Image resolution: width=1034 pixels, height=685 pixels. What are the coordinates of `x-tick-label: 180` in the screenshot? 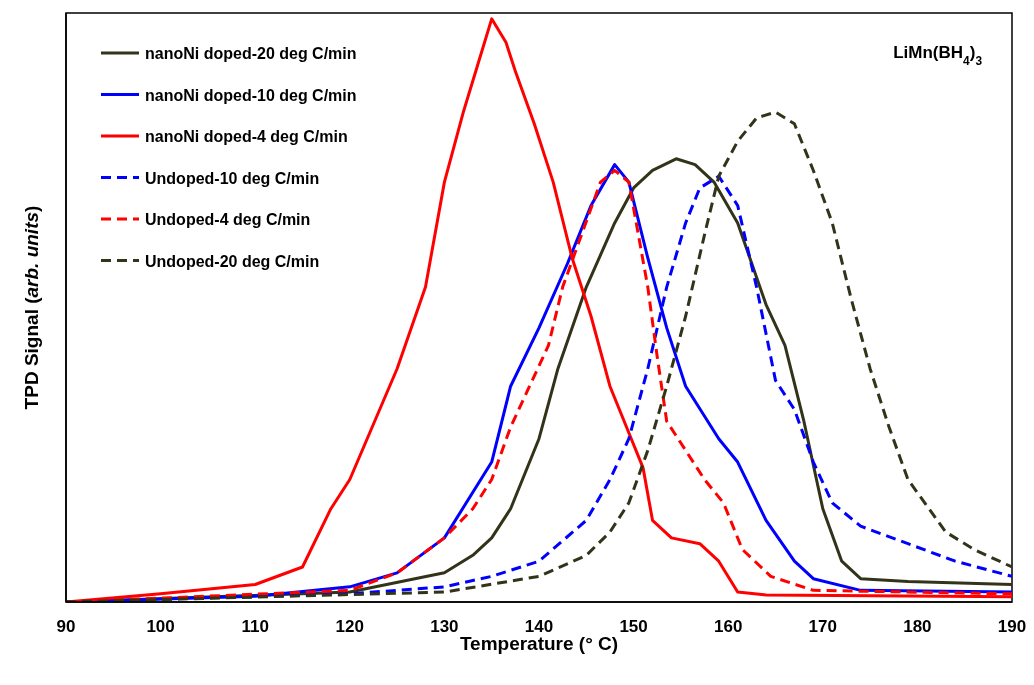 It's located at (917, 627).